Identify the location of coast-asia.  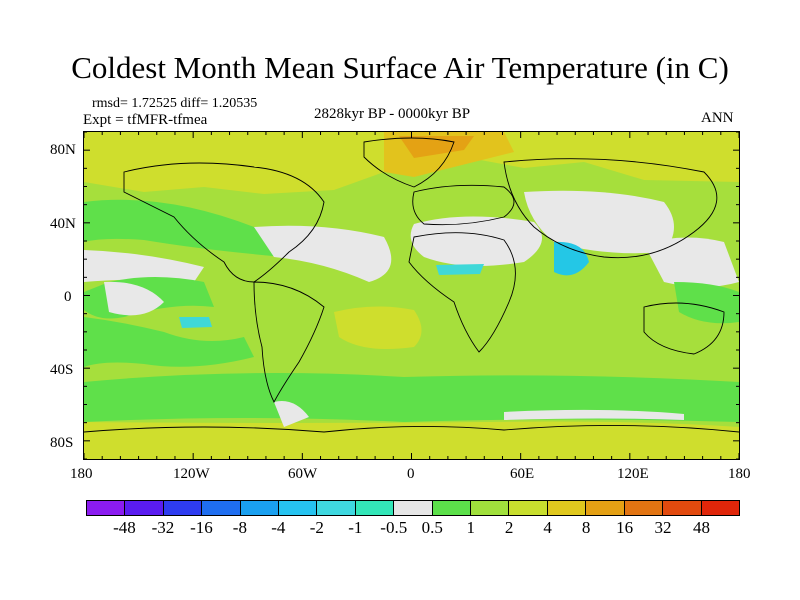
(610, 208).